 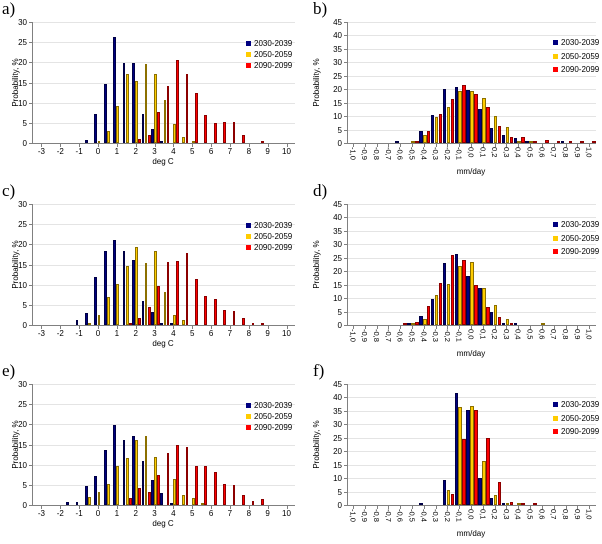 I want to click on y-tick-label: 35, so click(x=337, y=231).